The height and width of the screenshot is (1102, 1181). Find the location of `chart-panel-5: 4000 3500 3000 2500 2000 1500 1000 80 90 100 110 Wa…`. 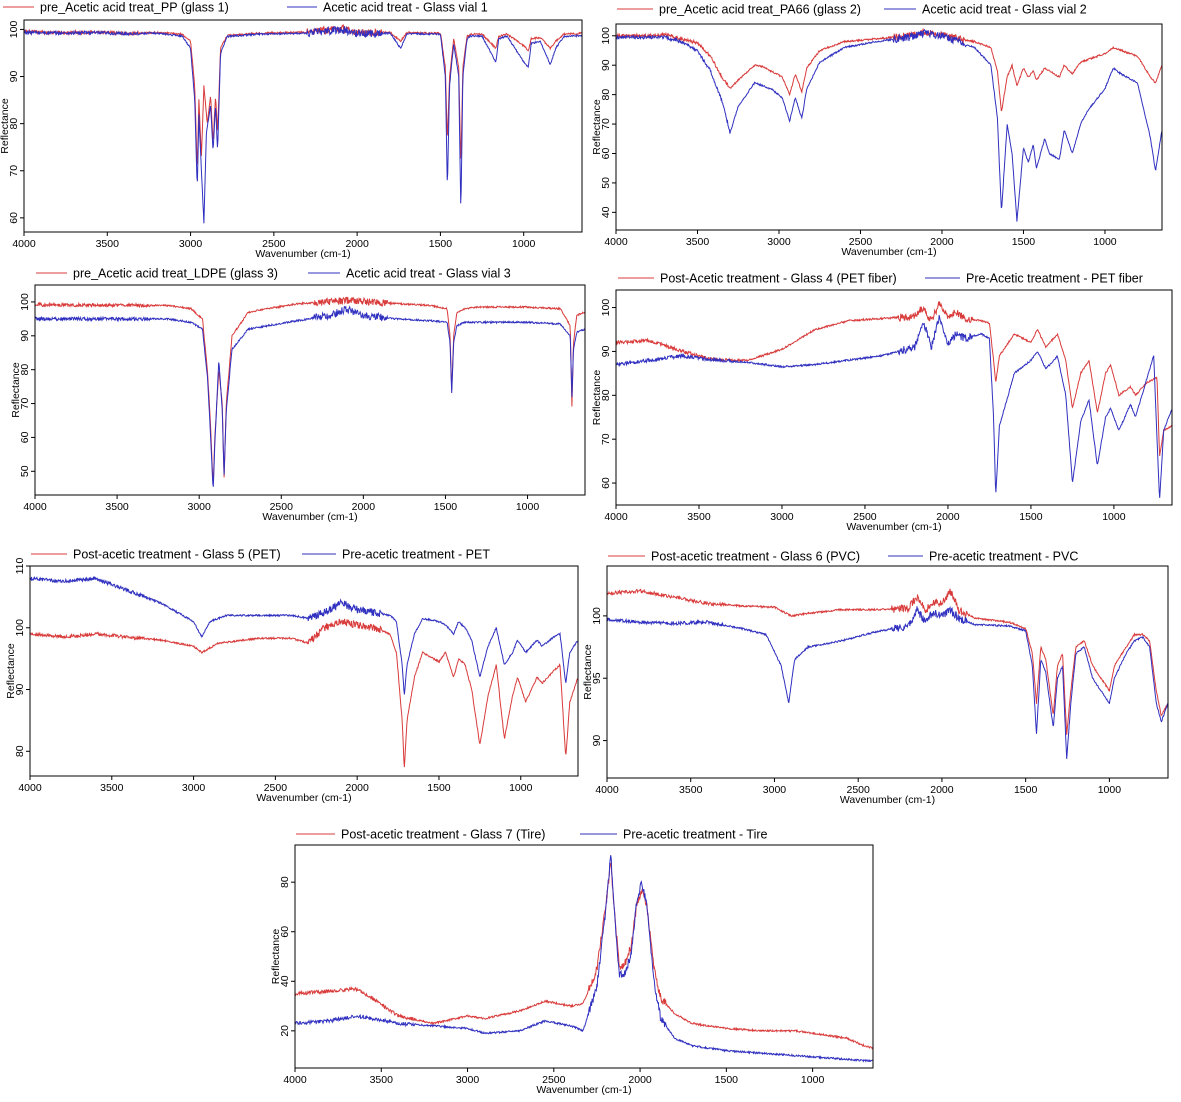

chart-panel-5: 4000 3500 3000 2500 2000 1500 1000 80 90 100 110 Wa… is located at coordinates (292, 676).